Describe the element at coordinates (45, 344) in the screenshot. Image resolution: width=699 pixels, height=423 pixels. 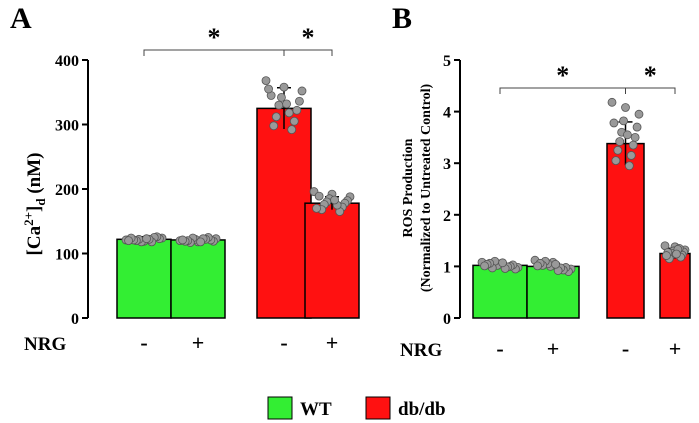
I see `panel-a-nrg-label: NRG` at that location.